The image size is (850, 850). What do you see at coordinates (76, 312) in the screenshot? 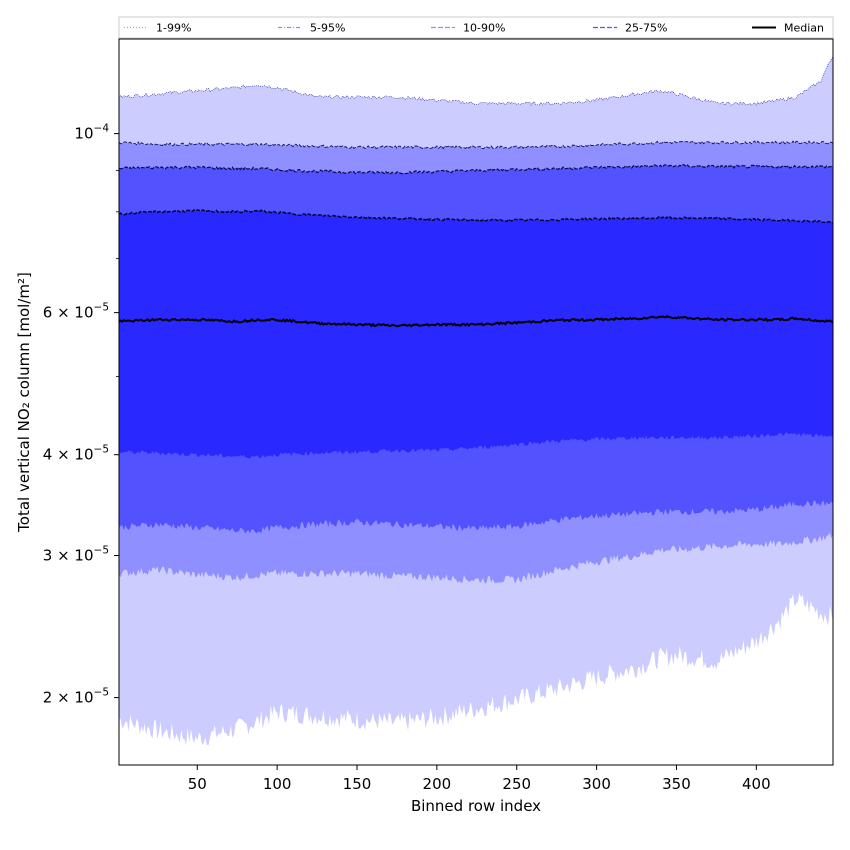
I see `y-tick-label: 6 × 10⁻⁵` at bounding box center [76, 312].